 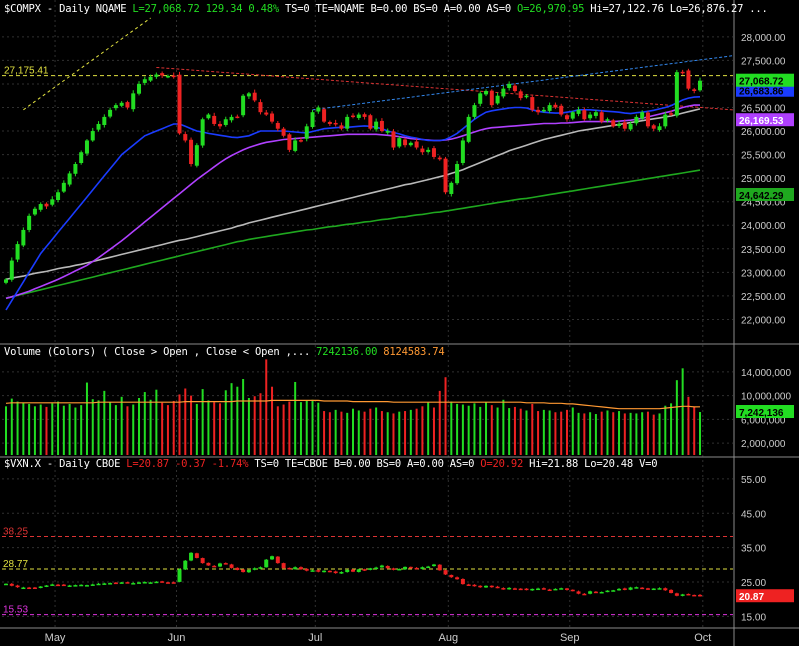 What do you see at coordinates (498, 9) in the screenshot?
I see `ask-size-label: AS=0` at bounding box center [498, 9].